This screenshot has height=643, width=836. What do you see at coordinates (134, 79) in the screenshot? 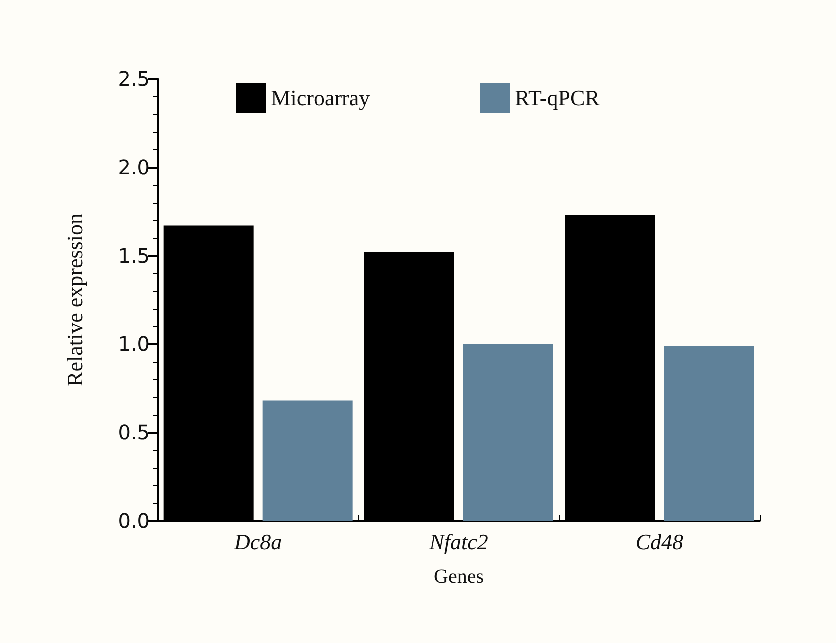
I see `y-tick-label: 2.5` at bounding box center [134, 79].